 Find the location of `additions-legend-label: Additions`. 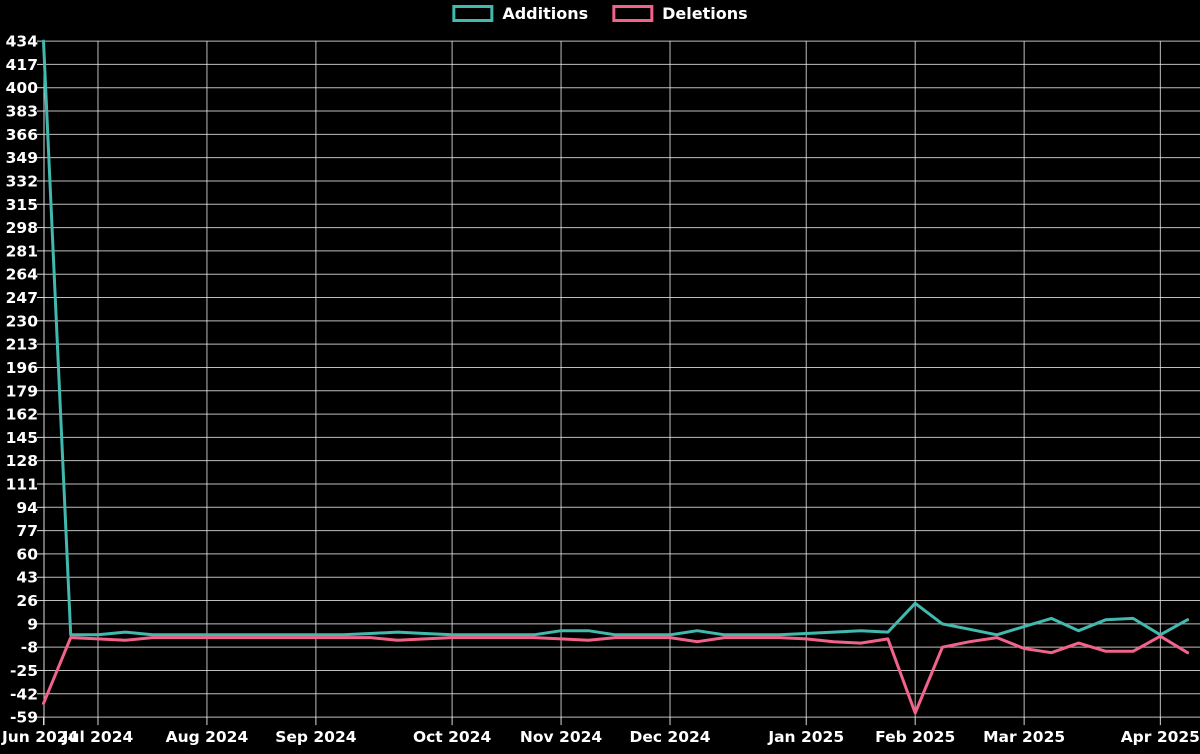

additions-legend-label: Additions is located at coordinates (545, 13).